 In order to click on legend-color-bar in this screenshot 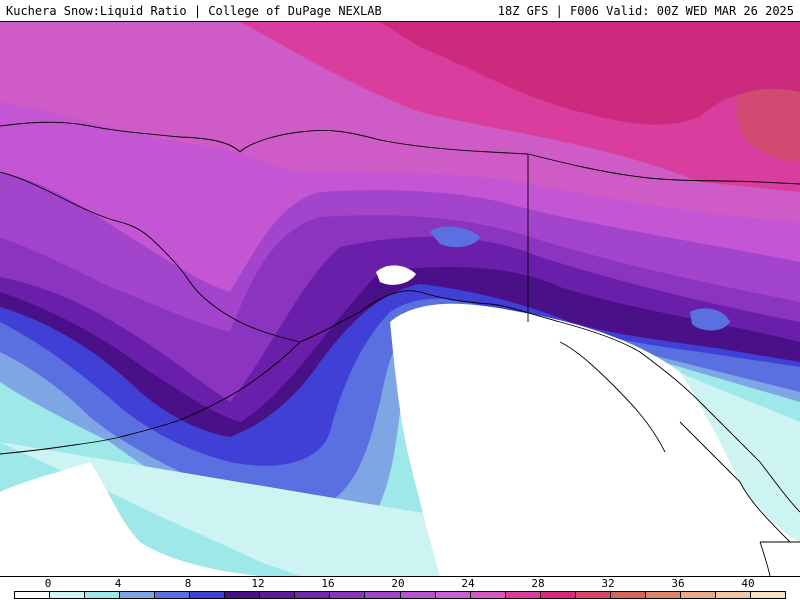, I will do `click(400, 595)`.